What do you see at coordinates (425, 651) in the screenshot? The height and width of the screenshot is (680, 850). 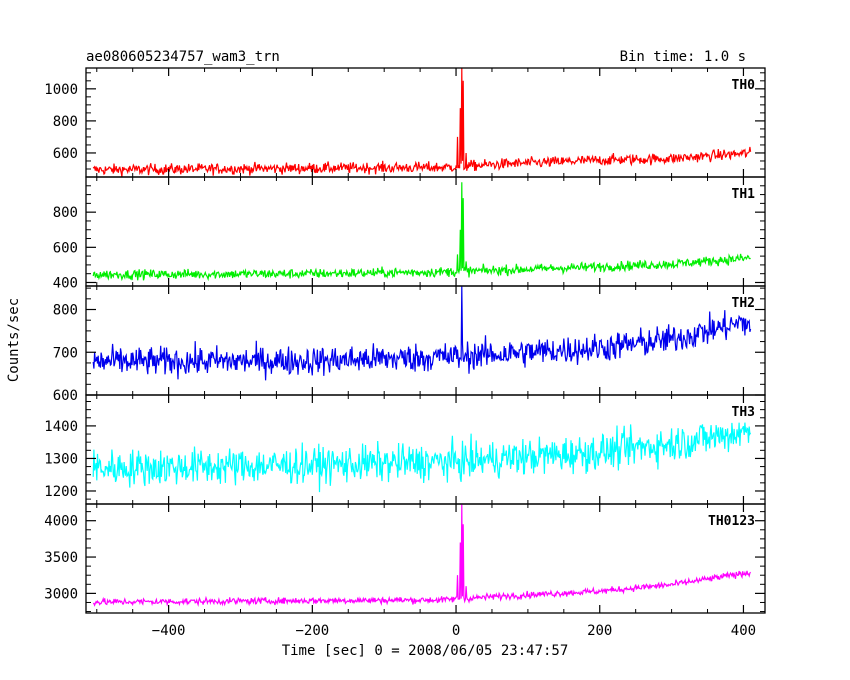 I see `x-axis-label: Time [sec] 0 = 2008/06/05 23:47:57` at bounding box center [425, 651].